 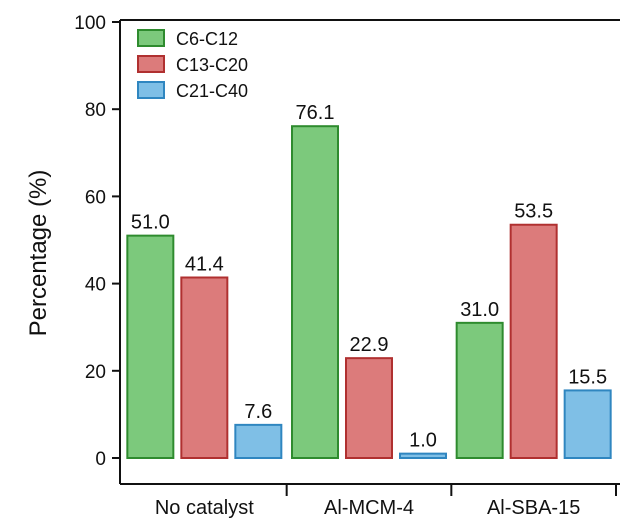 I want to click on data-label: 41.4, so click(x=204, y=264).